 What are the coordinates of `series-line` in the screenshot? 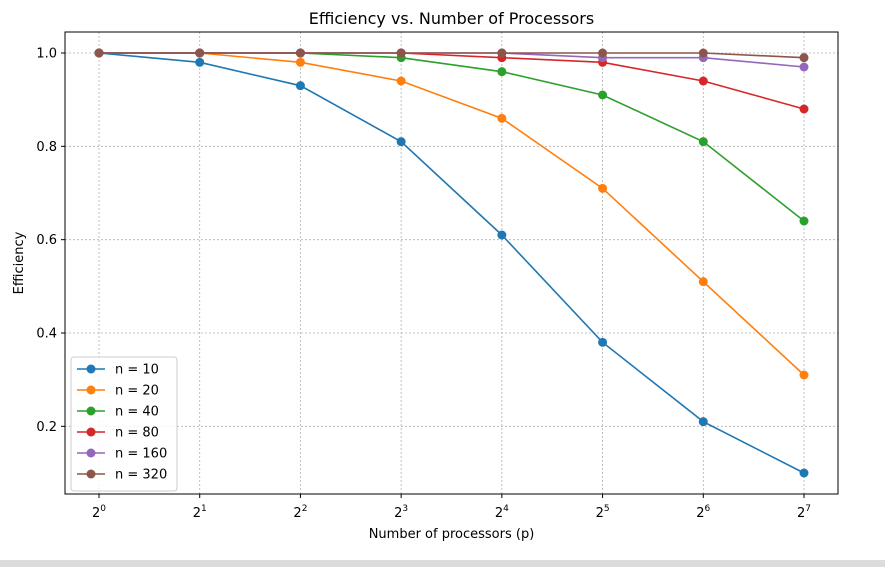 It's located at (452, 55).